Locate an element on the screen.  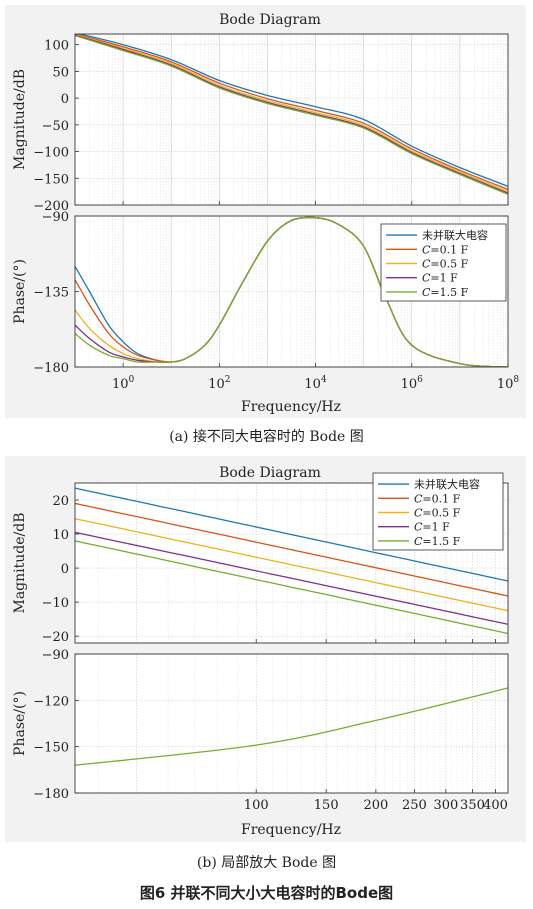
y-tick-label: −50 is located at coordinates (55, 126).